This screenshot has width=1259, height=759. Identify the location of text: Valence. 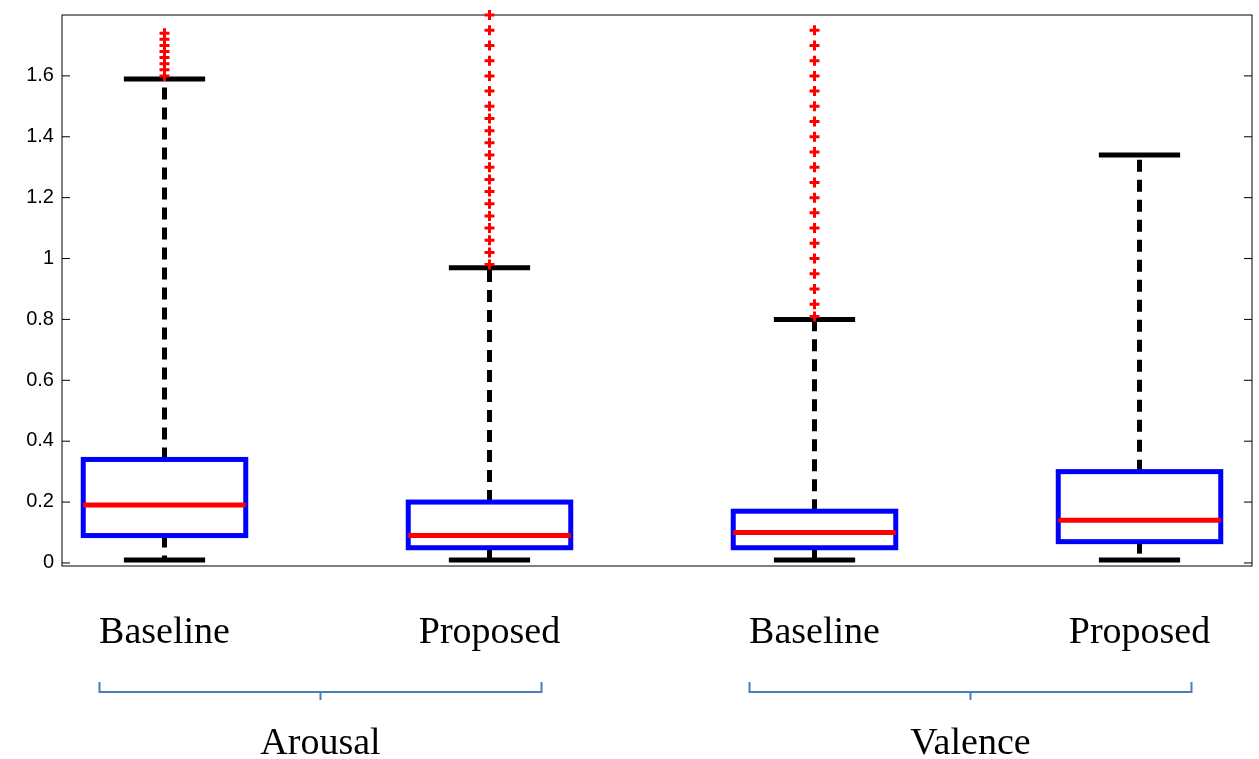
(970, 739).